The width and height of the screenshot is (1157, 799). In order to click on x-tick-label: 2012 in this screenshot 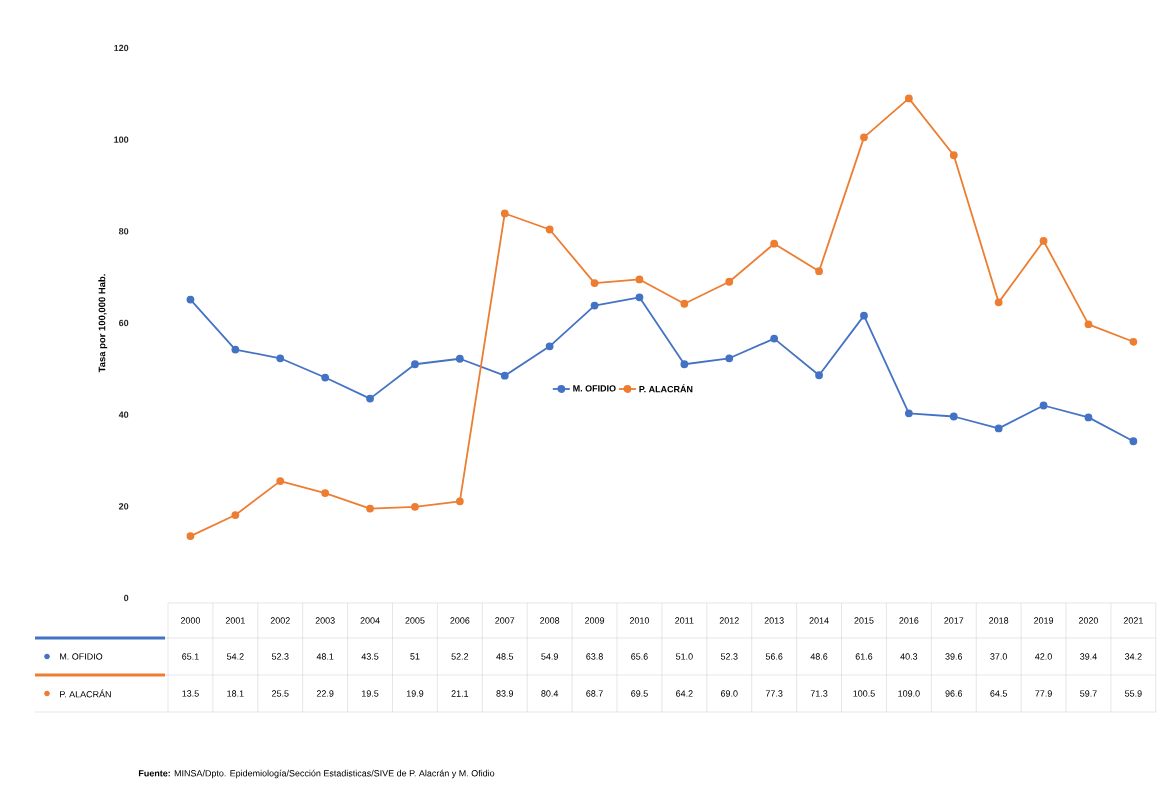, I will do `click(729, 620)`.